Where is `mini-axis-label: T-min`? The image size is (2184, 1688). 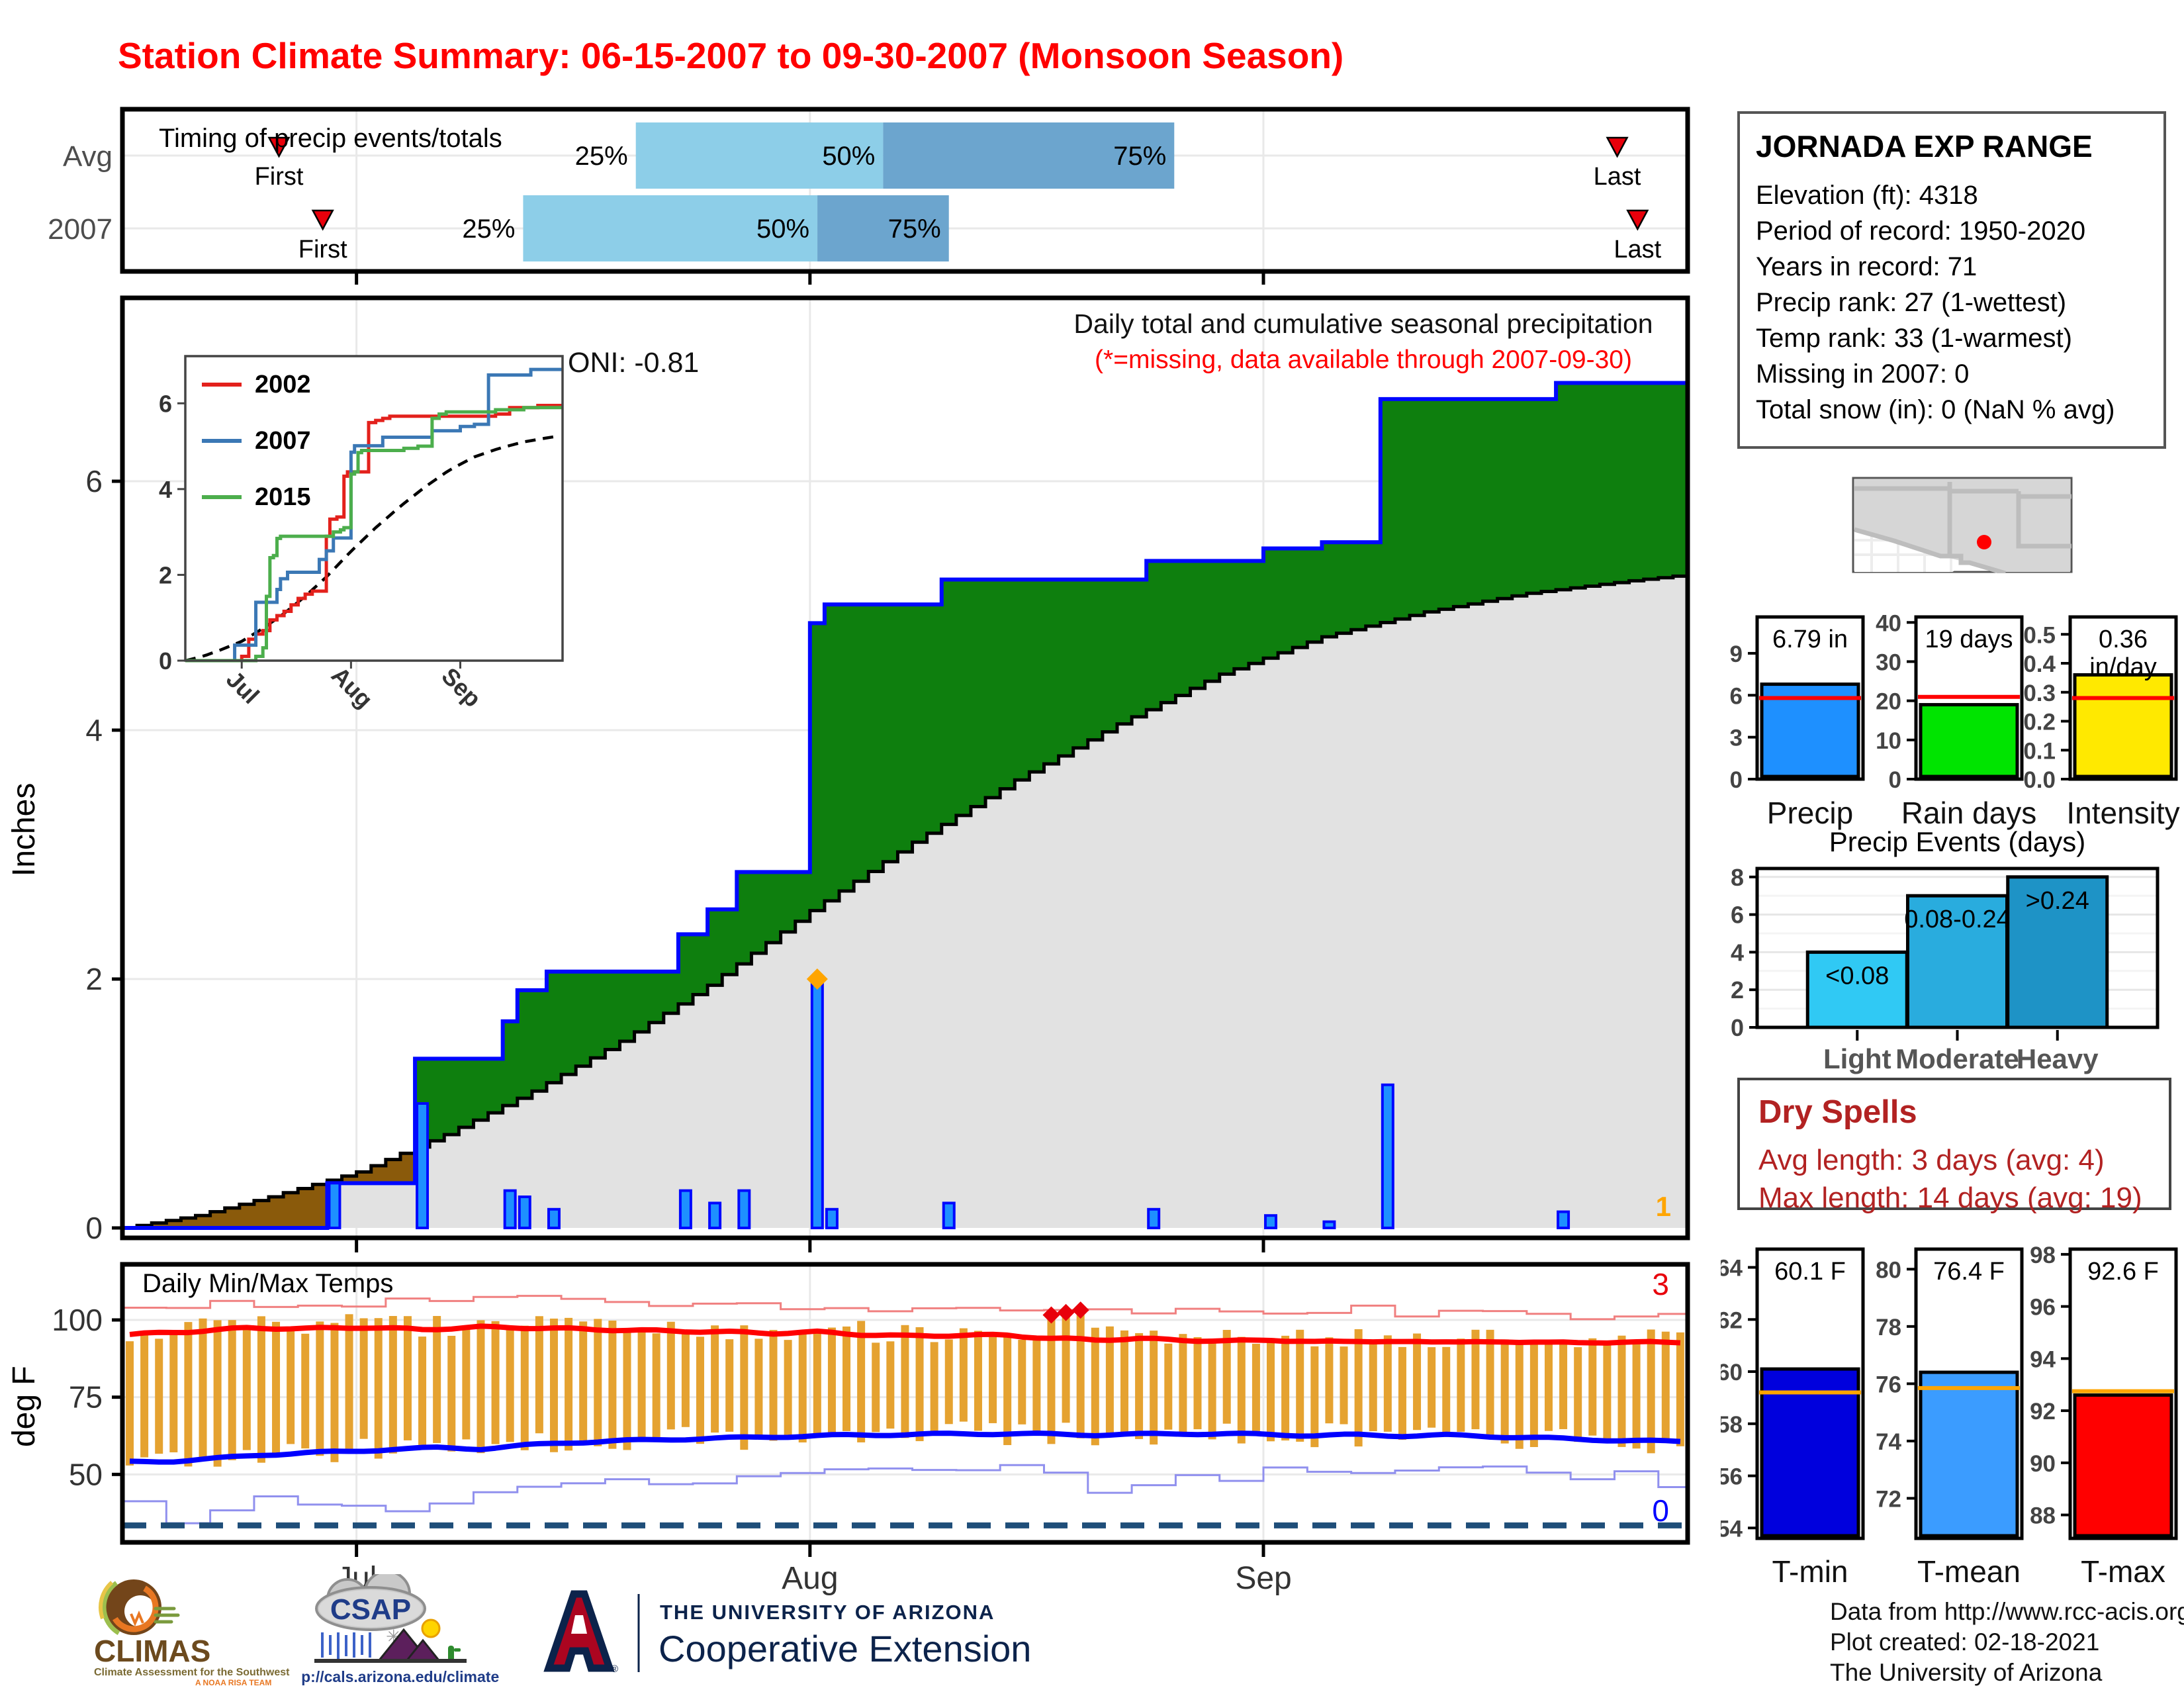
mini-axis-label: T-min is located at coordinates (1810, 1571).